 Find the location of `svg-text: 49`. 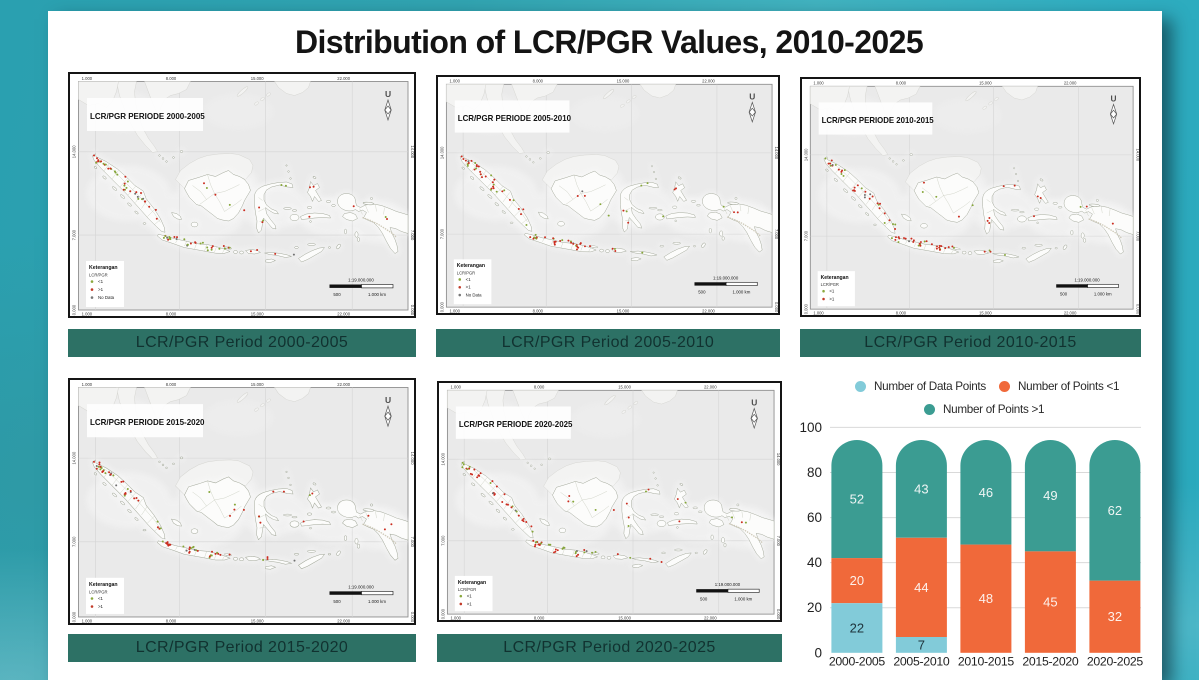

svg-text: 49 is located at coordinates (1050, 495).